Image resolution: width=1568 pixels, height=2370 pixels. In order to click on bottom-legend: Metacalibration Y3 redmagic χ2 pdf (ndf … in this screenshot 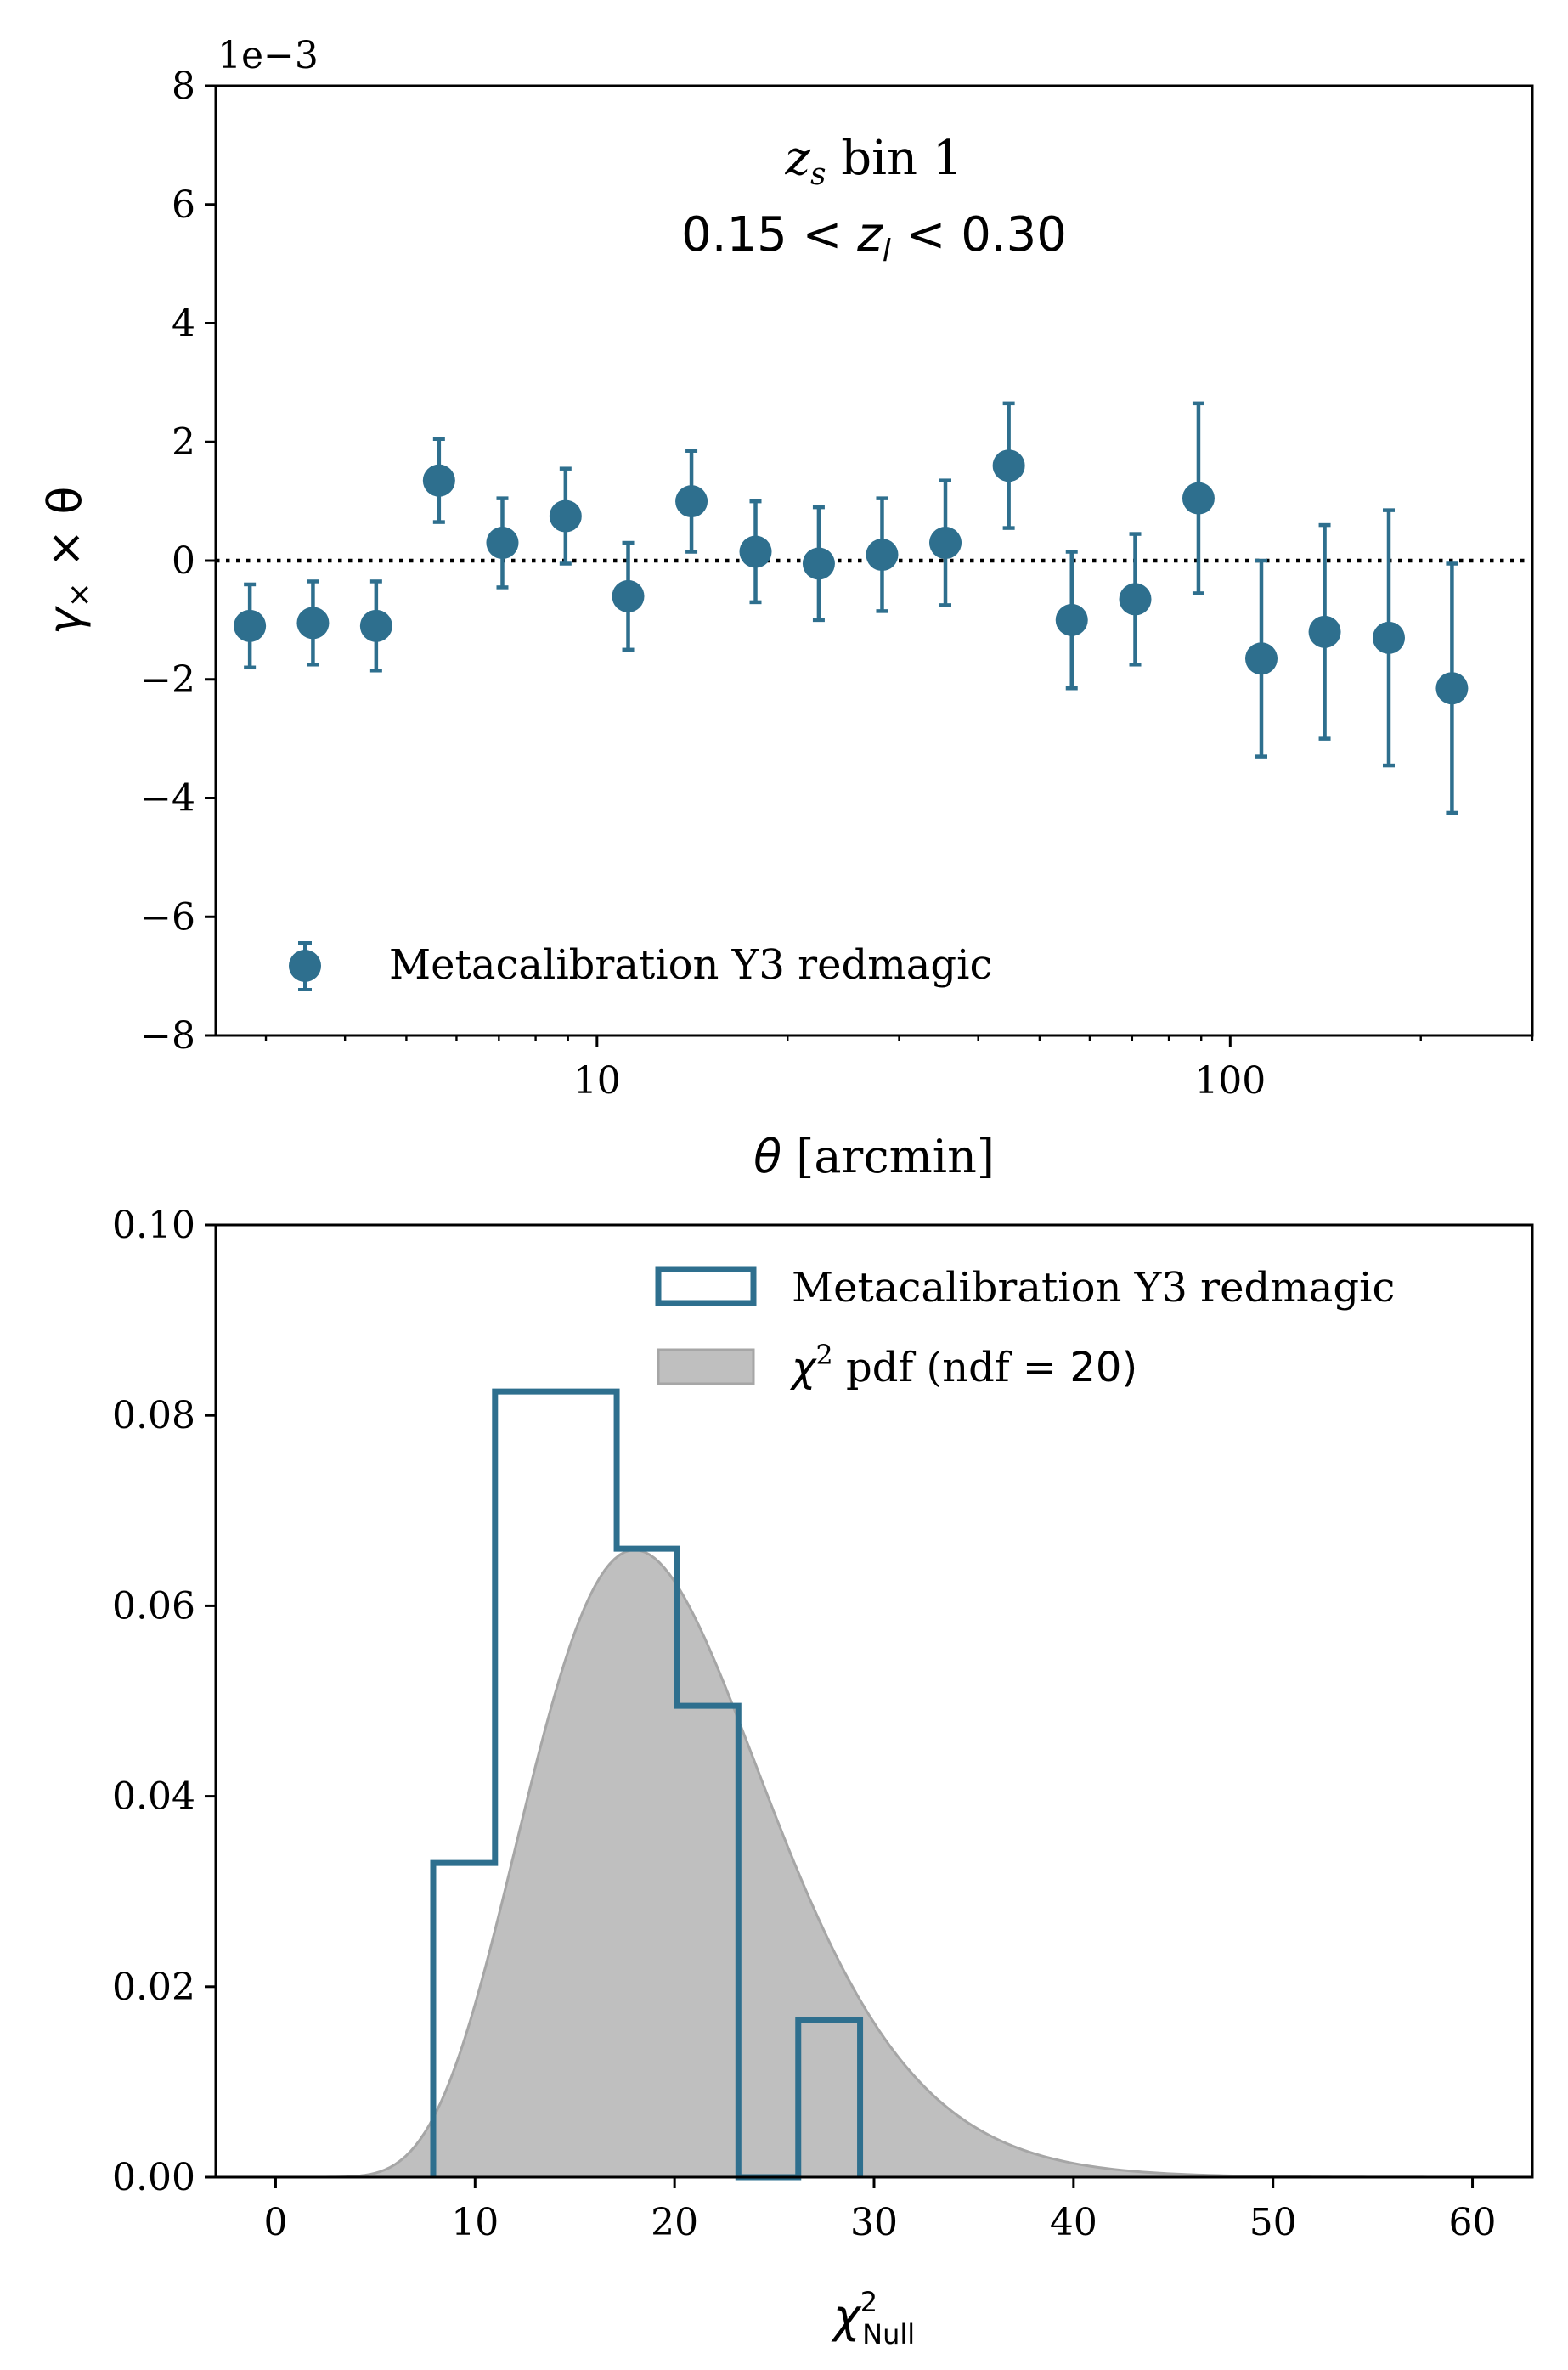, I will do `click(1025, 1327)`.